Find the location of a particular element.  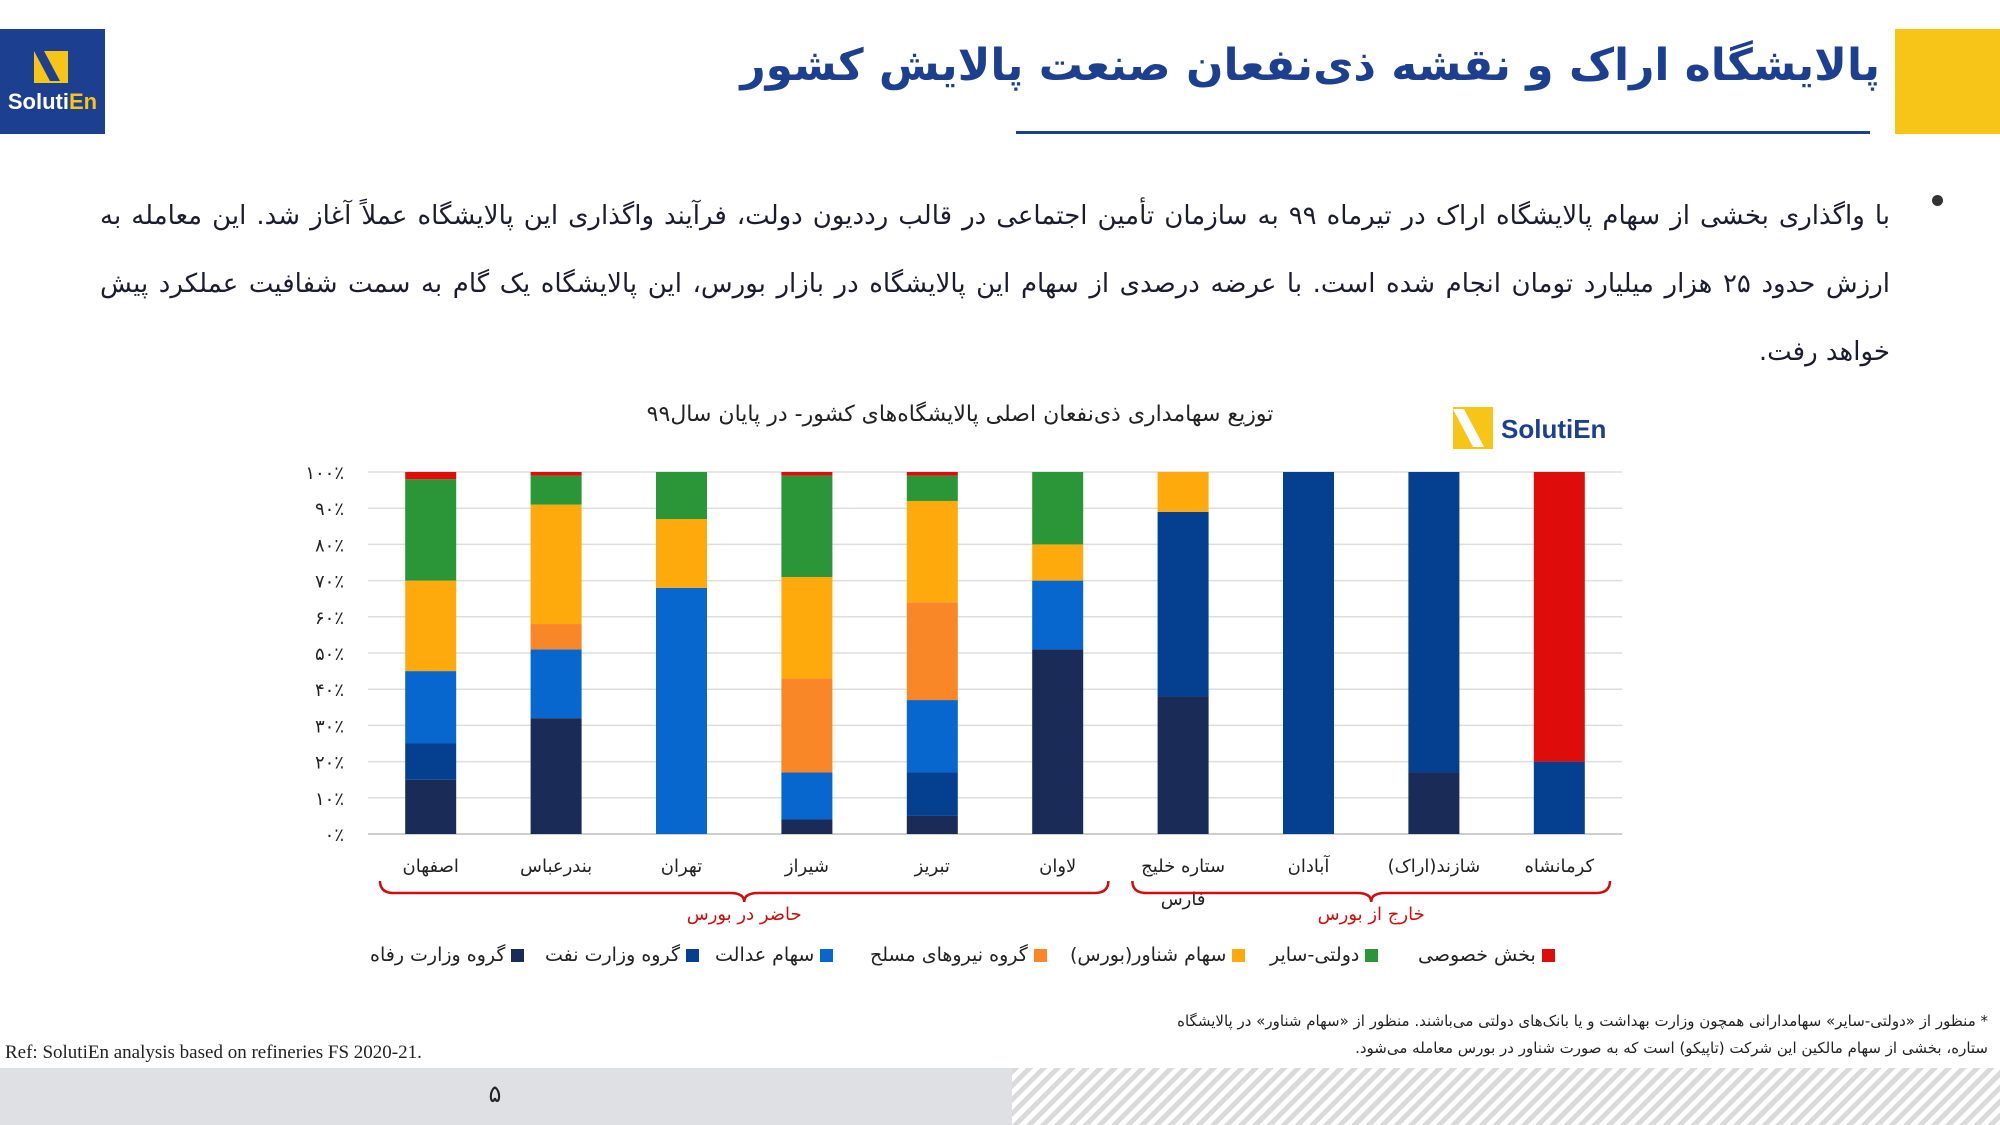

y-tick-label: ۱۰٪ is located at coordinates (329, 799).